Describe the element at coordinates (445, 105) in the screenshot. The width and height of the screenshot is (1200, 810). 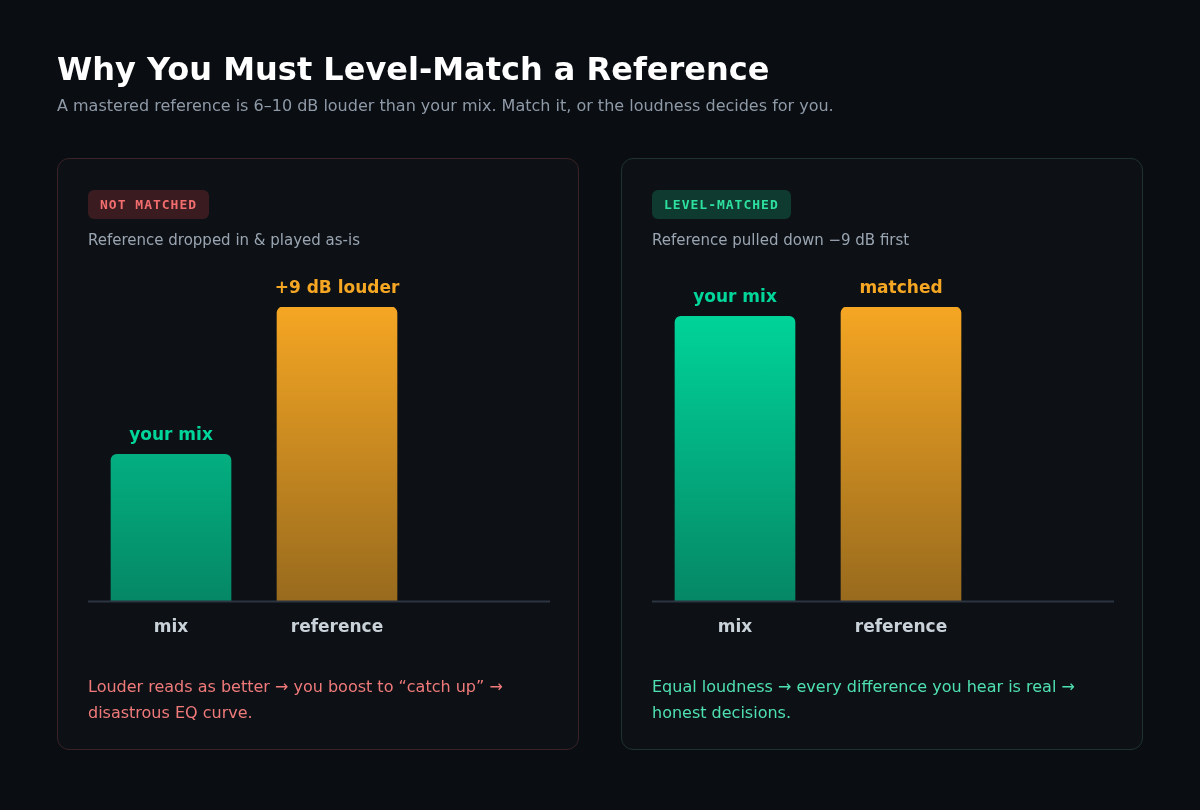
I see `text: A mastered reference is 6–10 dB louder than your mix. Match it, or the loudness decides for you.` at that location.